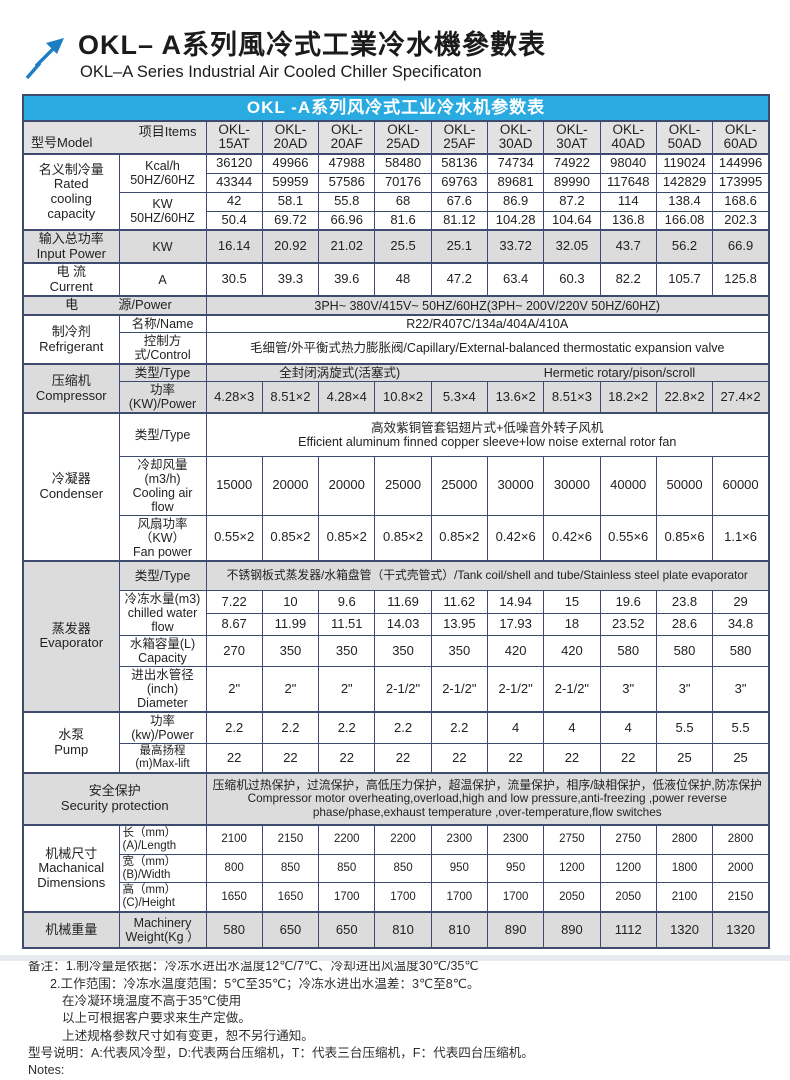 This screenshot has height=1080, width=790. Describe the element at coordinates (403, 485) in the screenshot. I see `value-cell: 25000` at that location.